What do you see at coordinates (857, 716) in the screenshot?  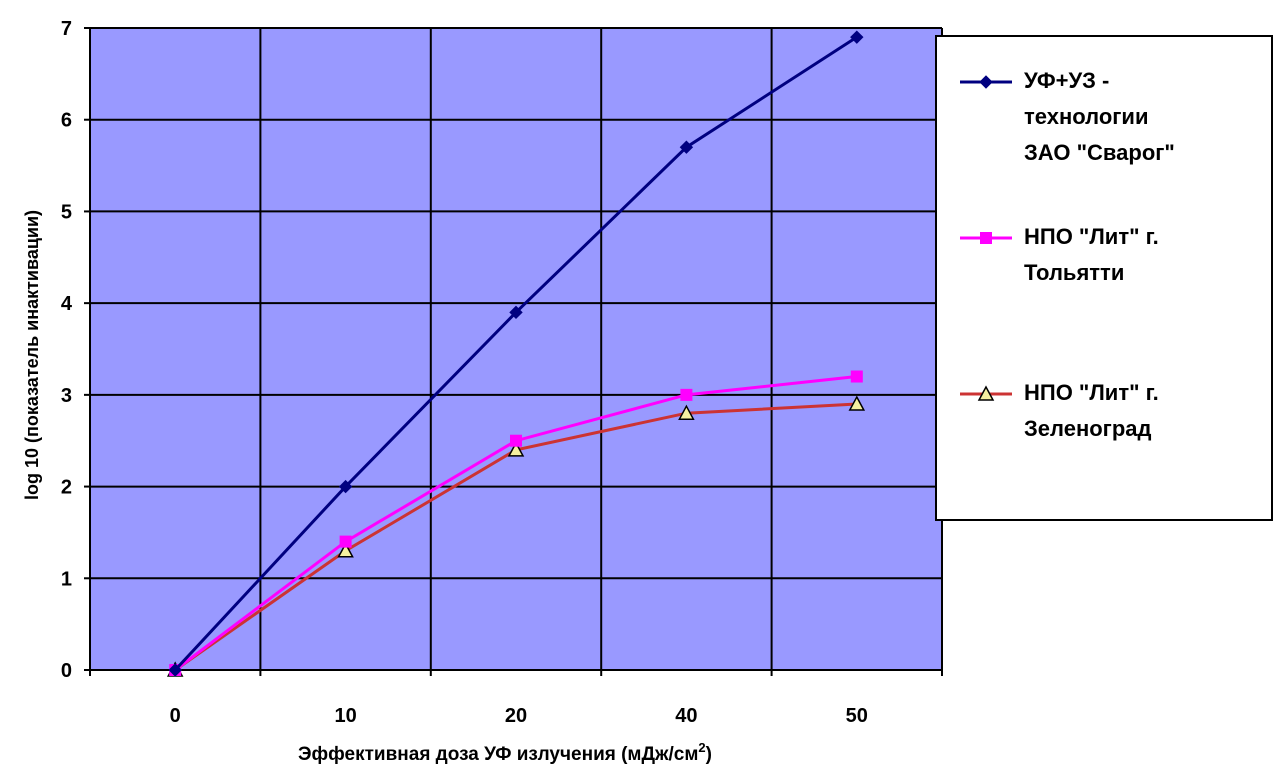 I see `x-tick-label: 50` at bounding box center [857, 716].